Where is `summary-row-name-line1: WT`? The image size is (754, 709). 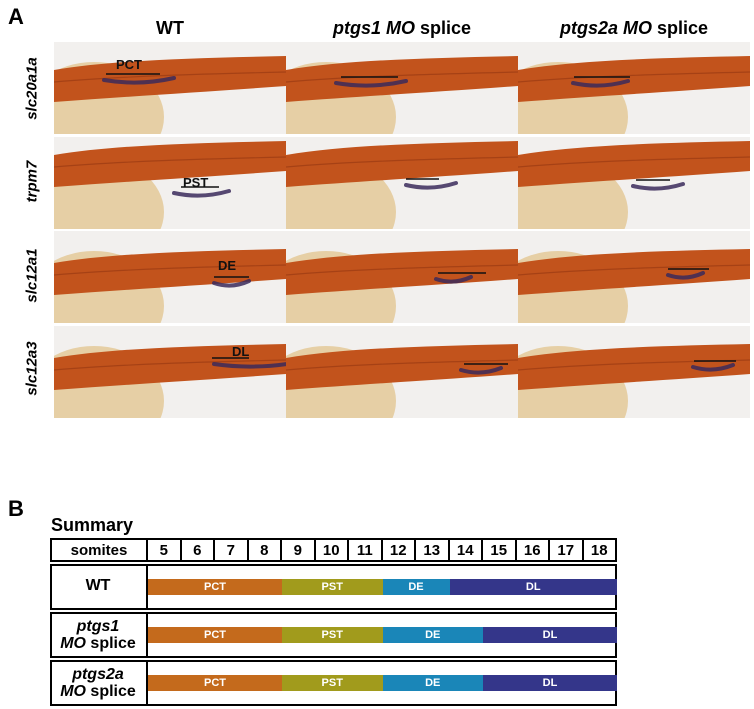 summary-row-name-line1: WT is located at coordinates (98, 585).